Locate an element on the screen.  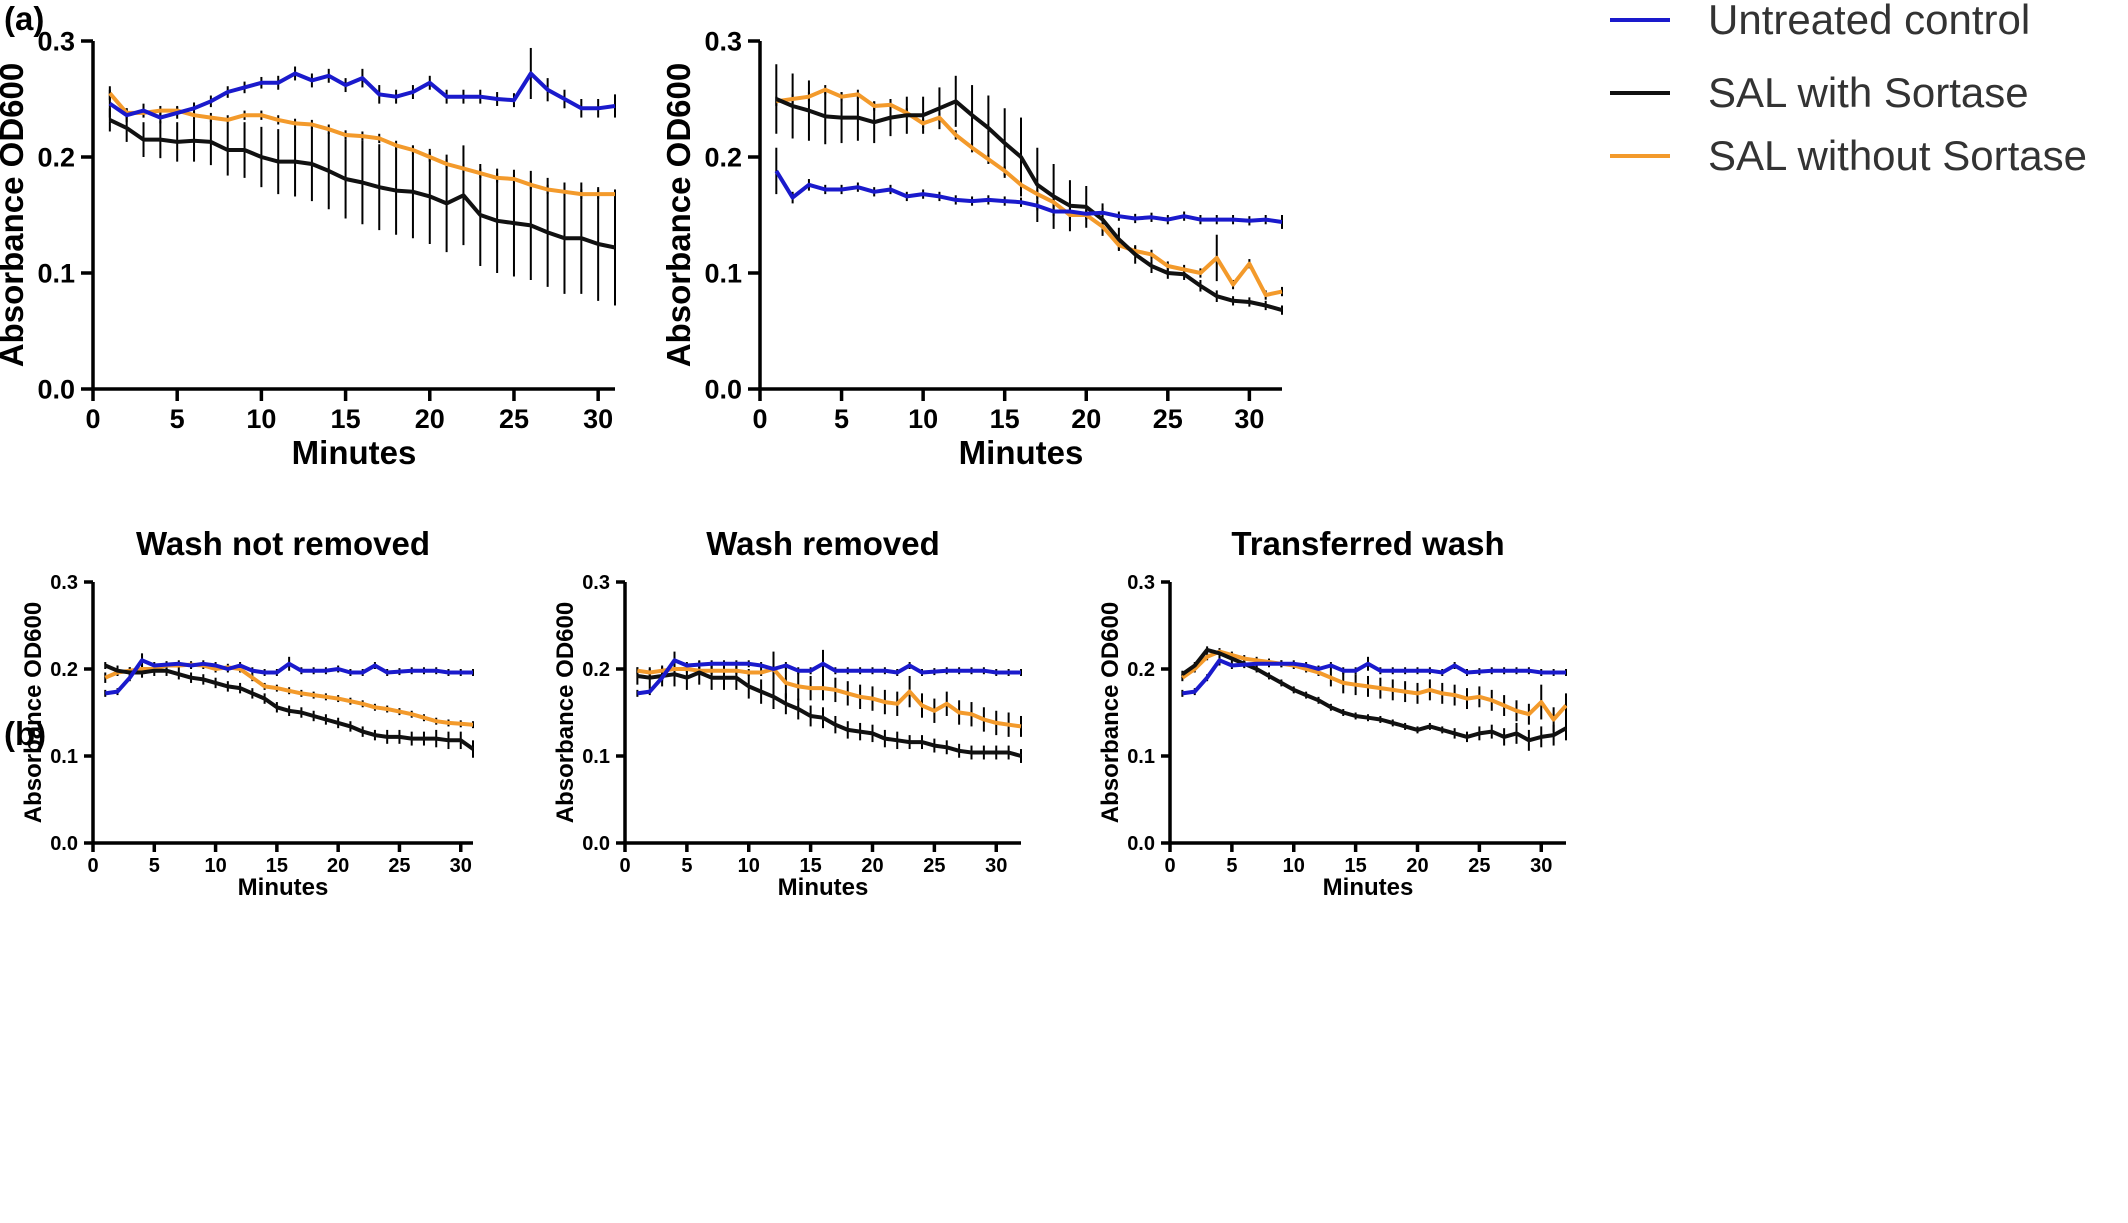
panel-letter-b: (b) is located at coordinates (25, 733).